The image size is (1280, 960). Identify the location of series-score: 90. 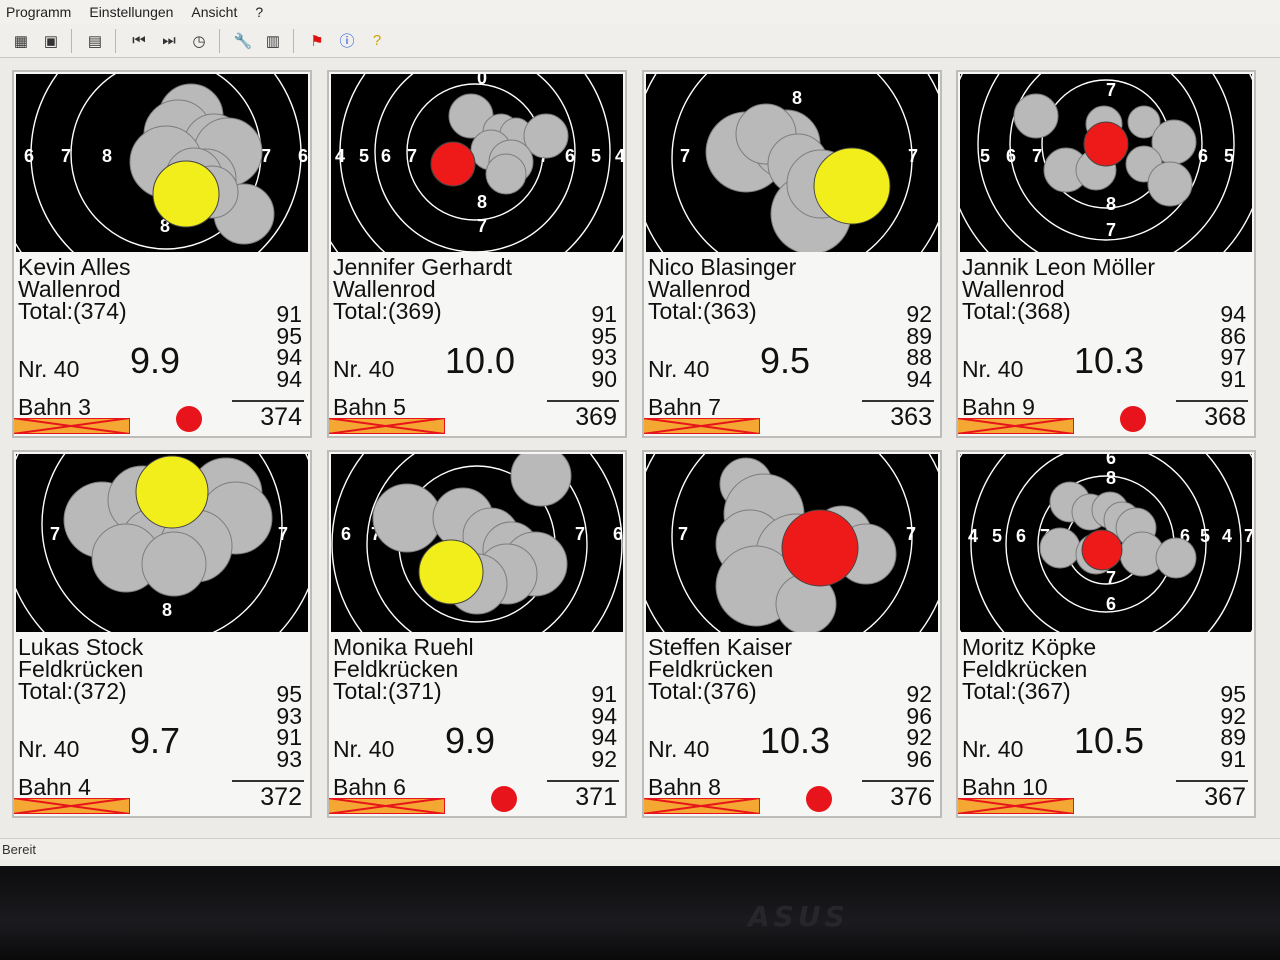
(604, 378).